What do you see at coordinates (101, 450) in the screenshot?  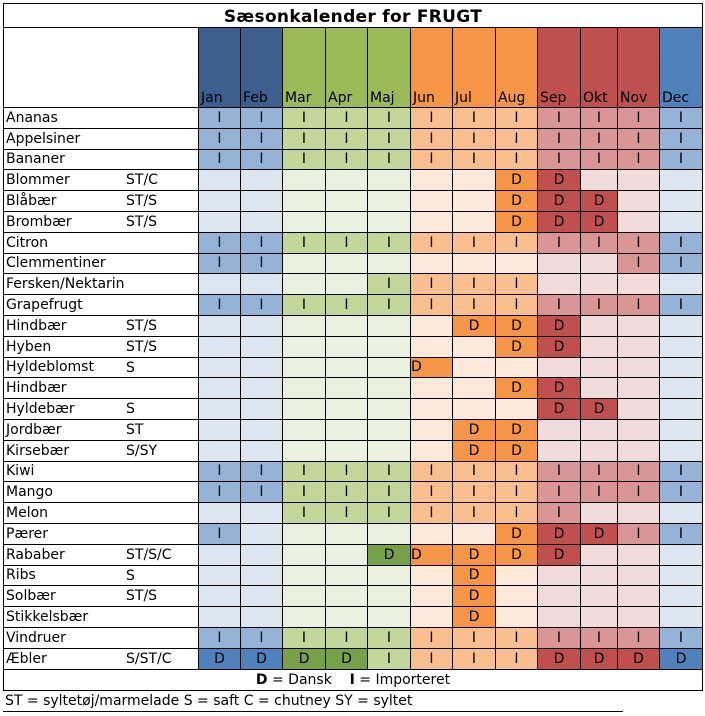 I see `fruit-name-cell: Kirsebær S/SY` at bounding box center [101, 450].